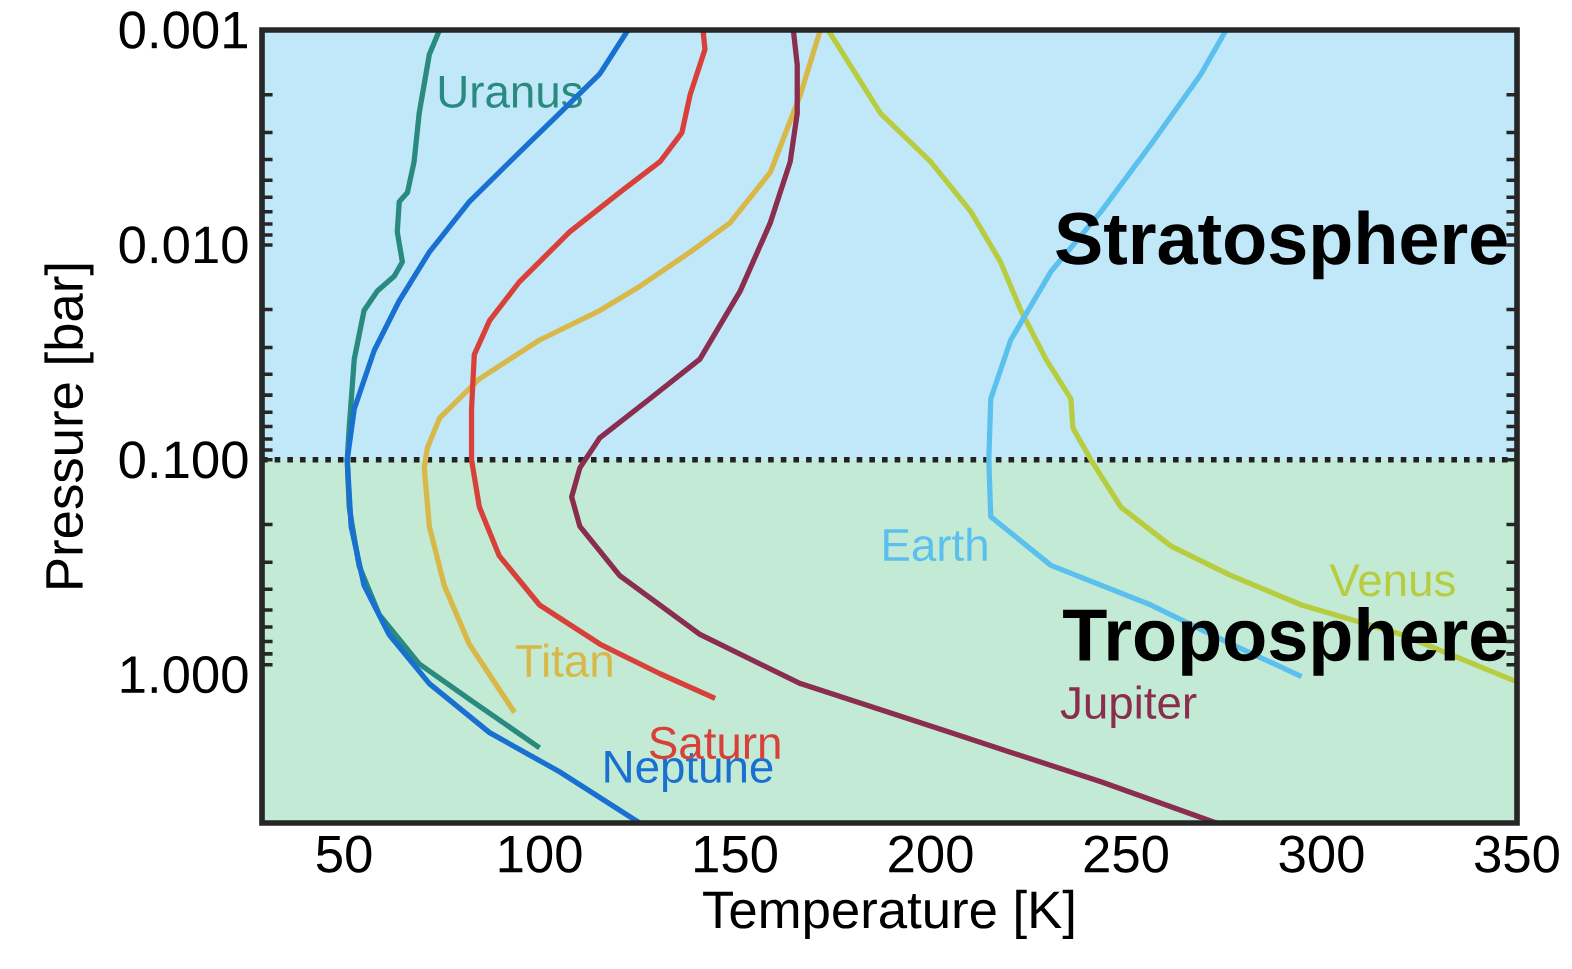 The height and width of the screenshot is (969, 1572). Describe the element at coordinates (1321, 854) in the screenshot. I see `x-tick-label: 300` at that location.